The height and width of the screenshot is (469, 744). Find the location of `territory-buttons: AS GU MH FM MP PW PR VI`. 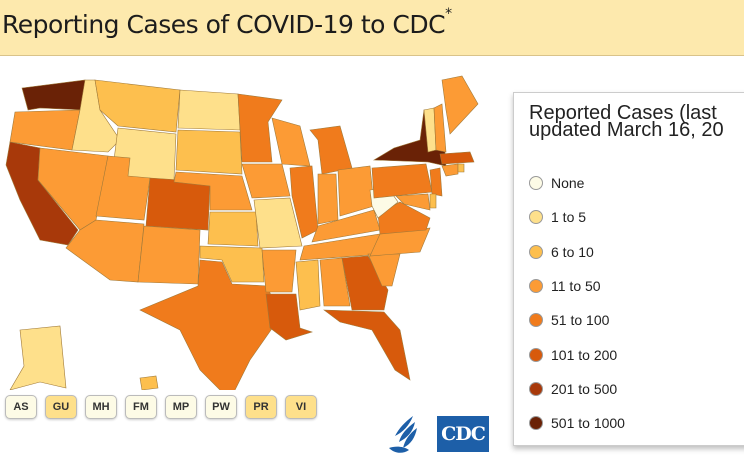

territory-buttons: AS GU MH FM MP PW PR VI is located at coordinates (165, 407).